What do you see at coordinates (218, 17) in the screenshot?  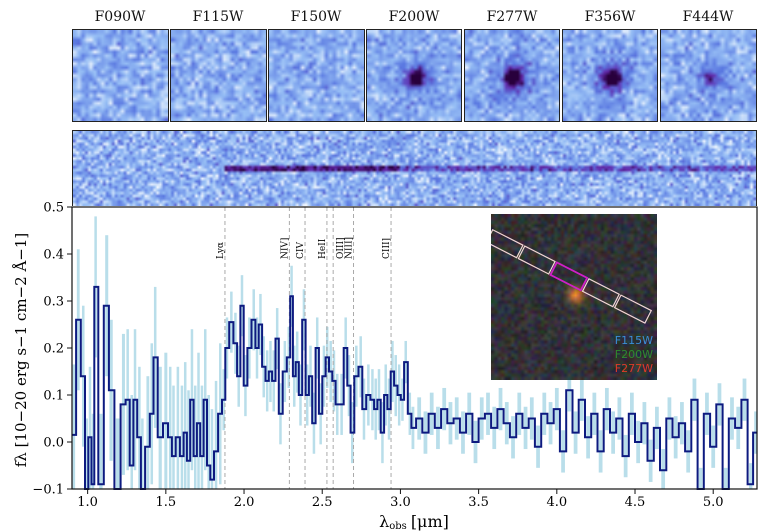 I see `filter-label: F115W` at bounding box center [218, 17].